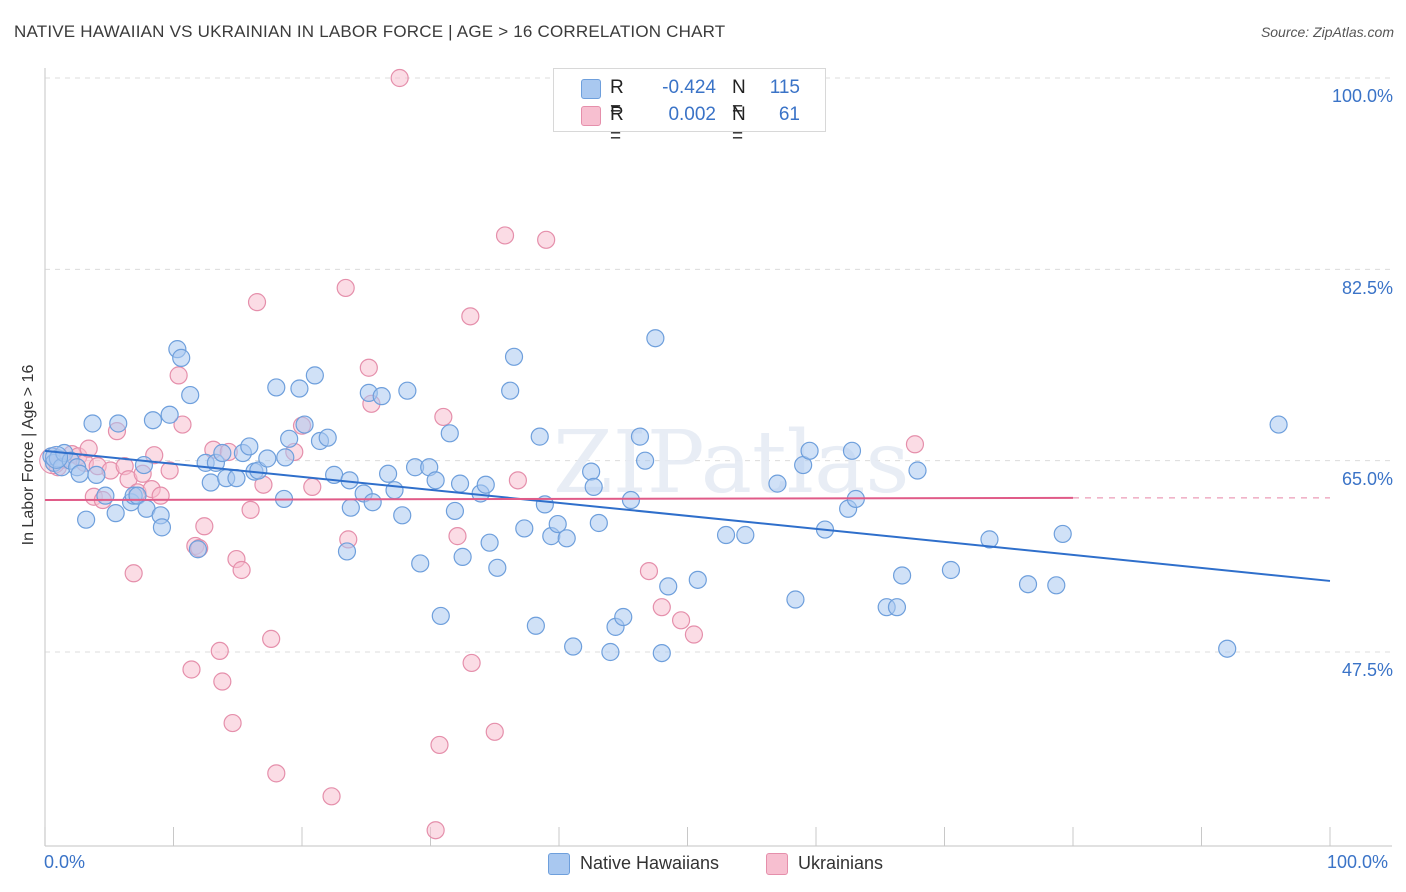  What do you see at coordinates (784, 87) in the screenshot?
I see `legend-n-value: 115` at bounding box center [784, 87].